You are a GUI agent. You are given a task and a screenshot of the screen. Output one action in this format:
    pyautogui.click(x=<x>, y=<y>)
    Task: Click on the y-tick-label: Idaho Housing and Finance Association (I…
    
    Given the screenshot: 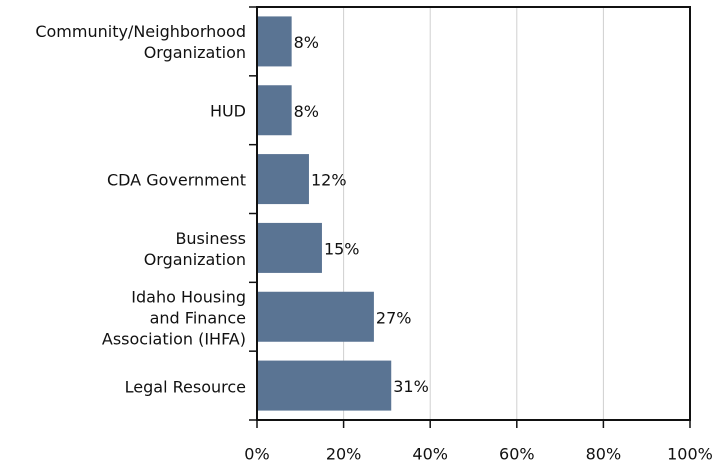 What is the action you would take?
    pyautogui.click(x=173, y=318)
    